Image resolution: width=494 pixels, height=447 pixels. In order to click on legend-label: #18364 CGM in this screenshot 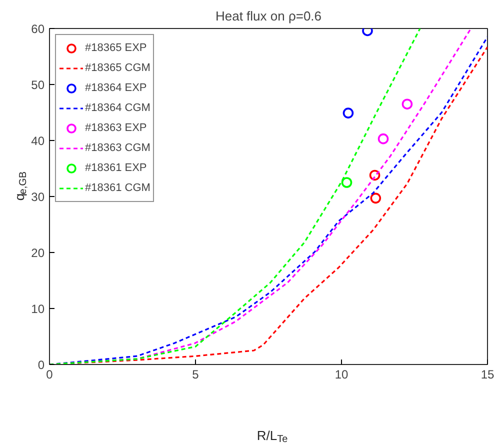, I will do `click(117, 108)`.